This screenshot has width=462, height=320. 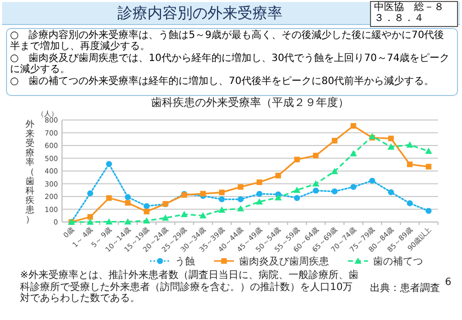 I want to click on legend-label: 歯の補てつ, so click(x=398, y=262).